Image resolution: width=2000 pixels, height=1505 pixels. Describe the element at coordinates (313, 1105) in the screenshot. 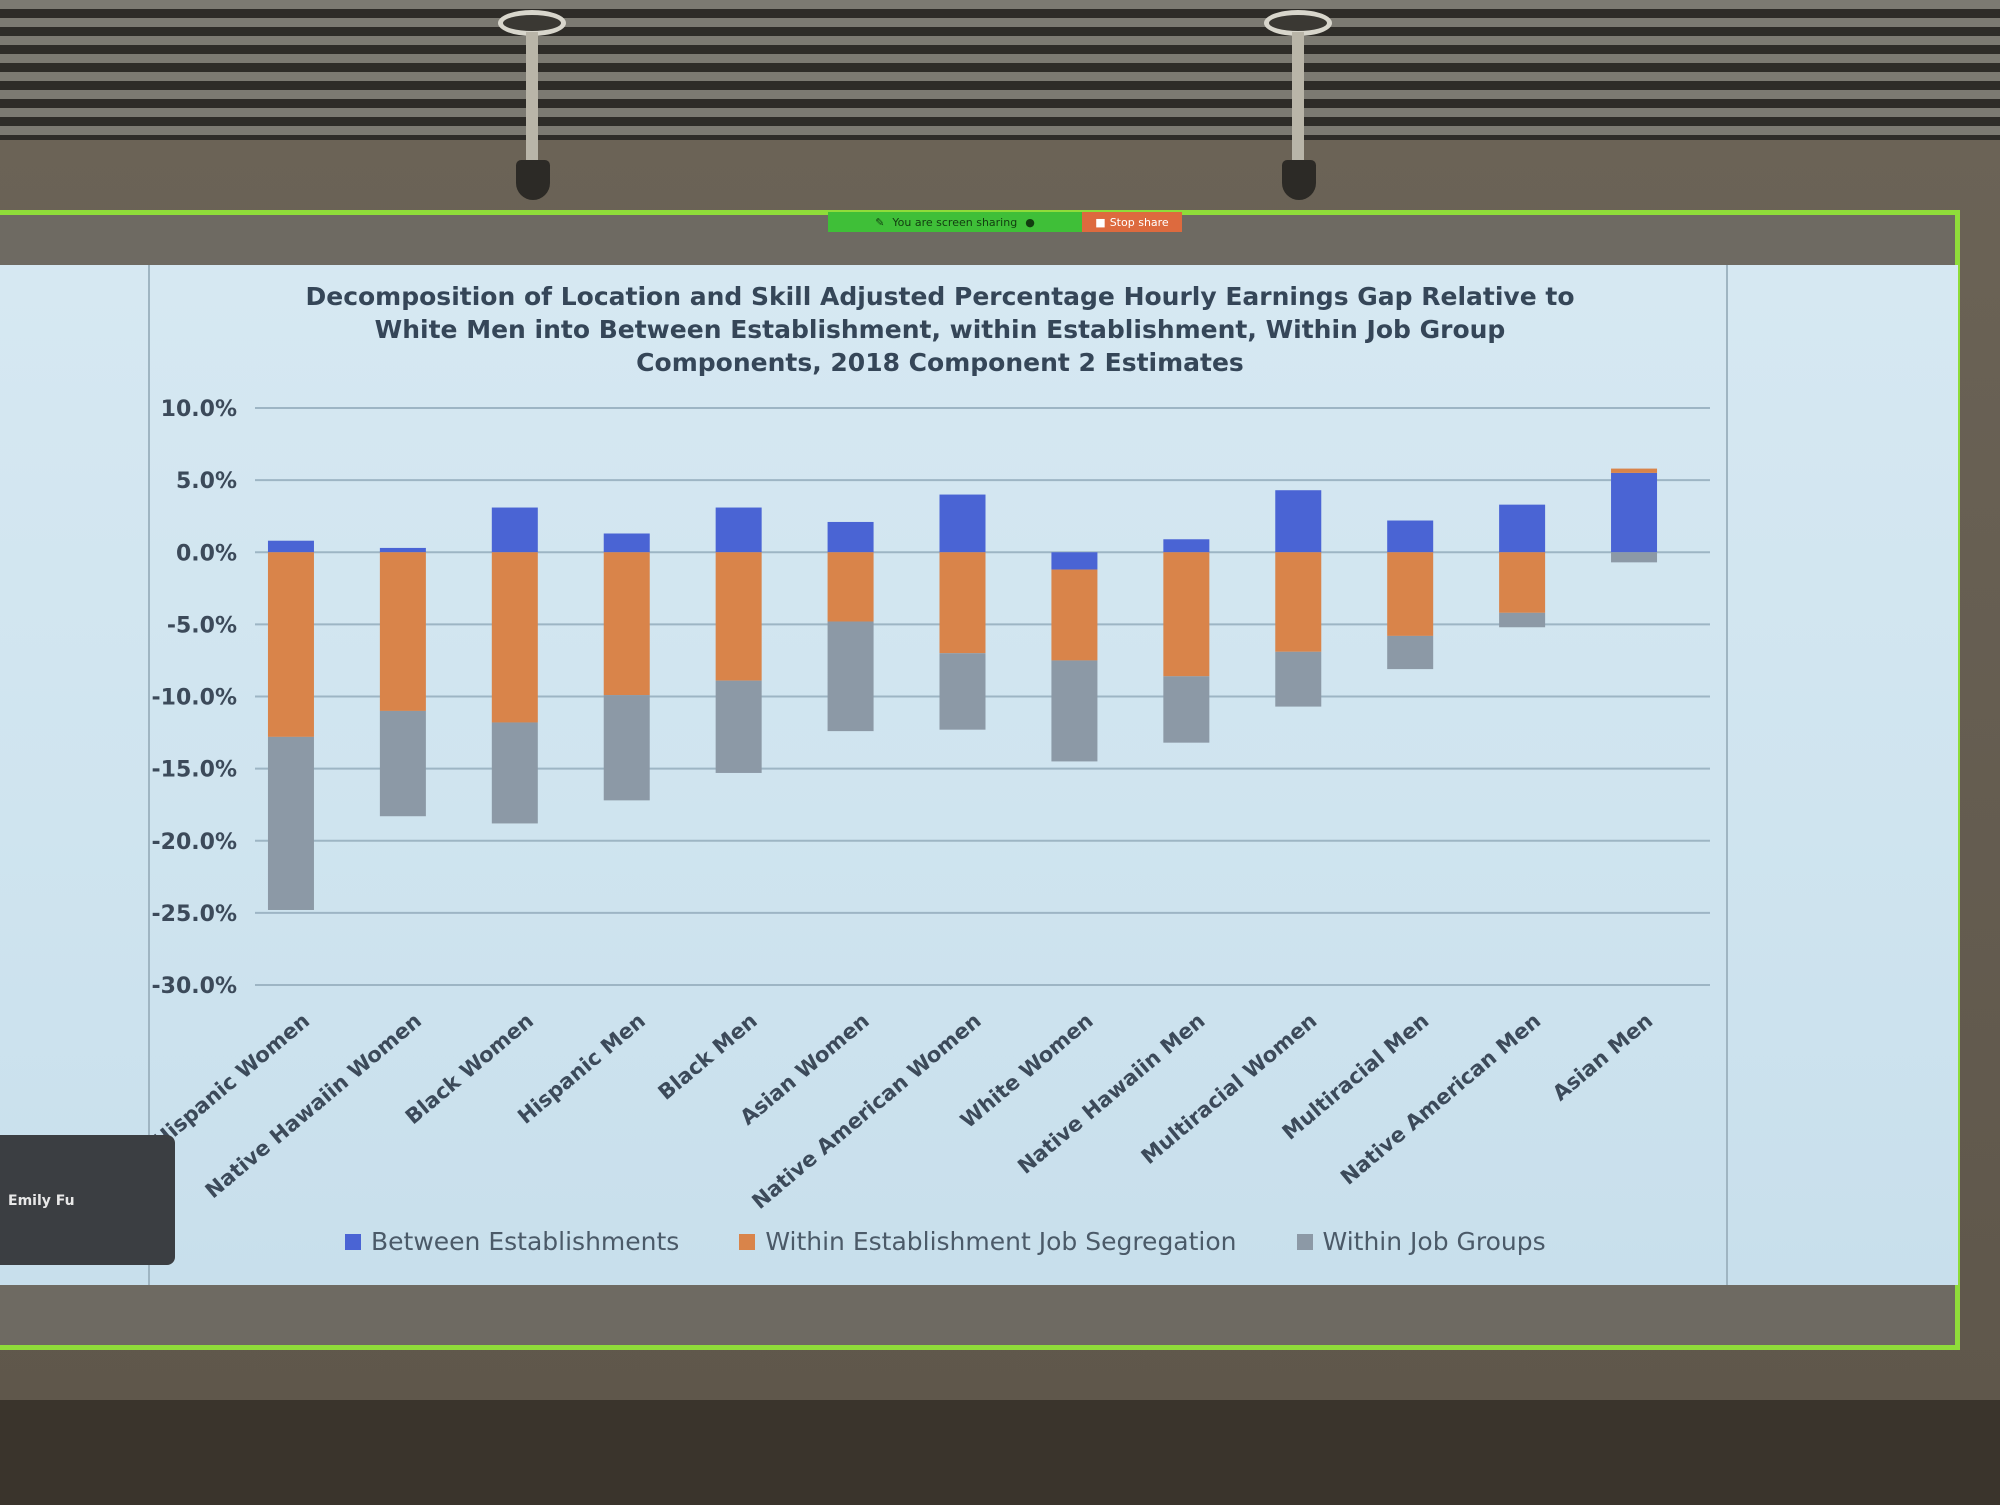

I see `x-category-label: Native Hawaiin Women` at that location.